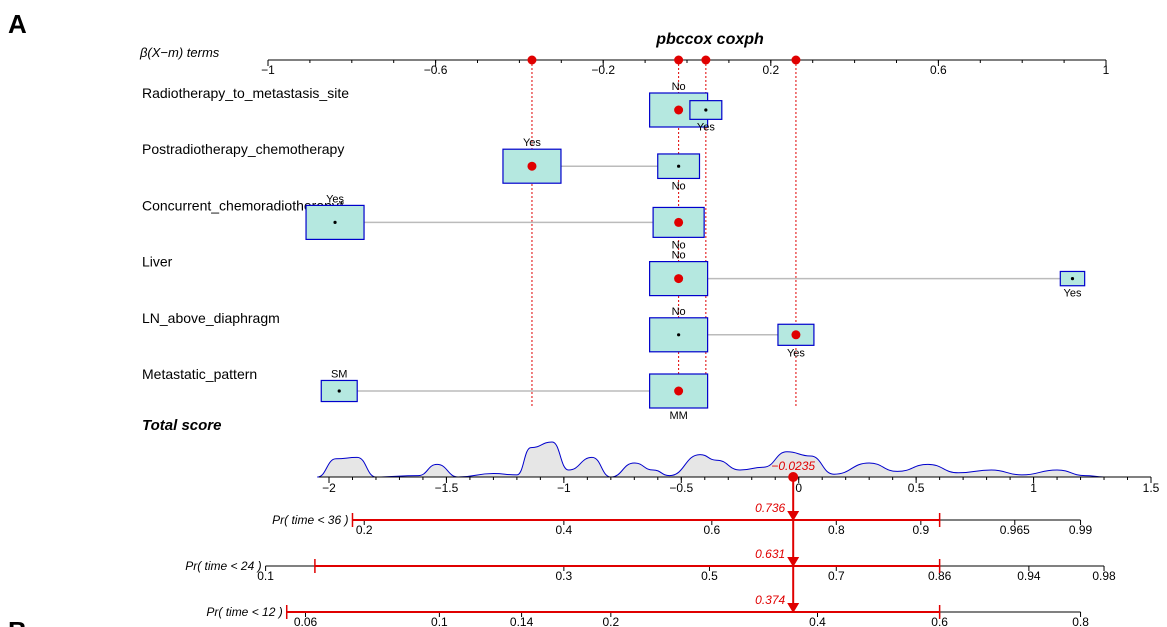 This screenshot has height=627, width=1167. Describe the element at coordinates (1033, 488) in the screenshot. I see `total-score-tick-label: 1` at that location.